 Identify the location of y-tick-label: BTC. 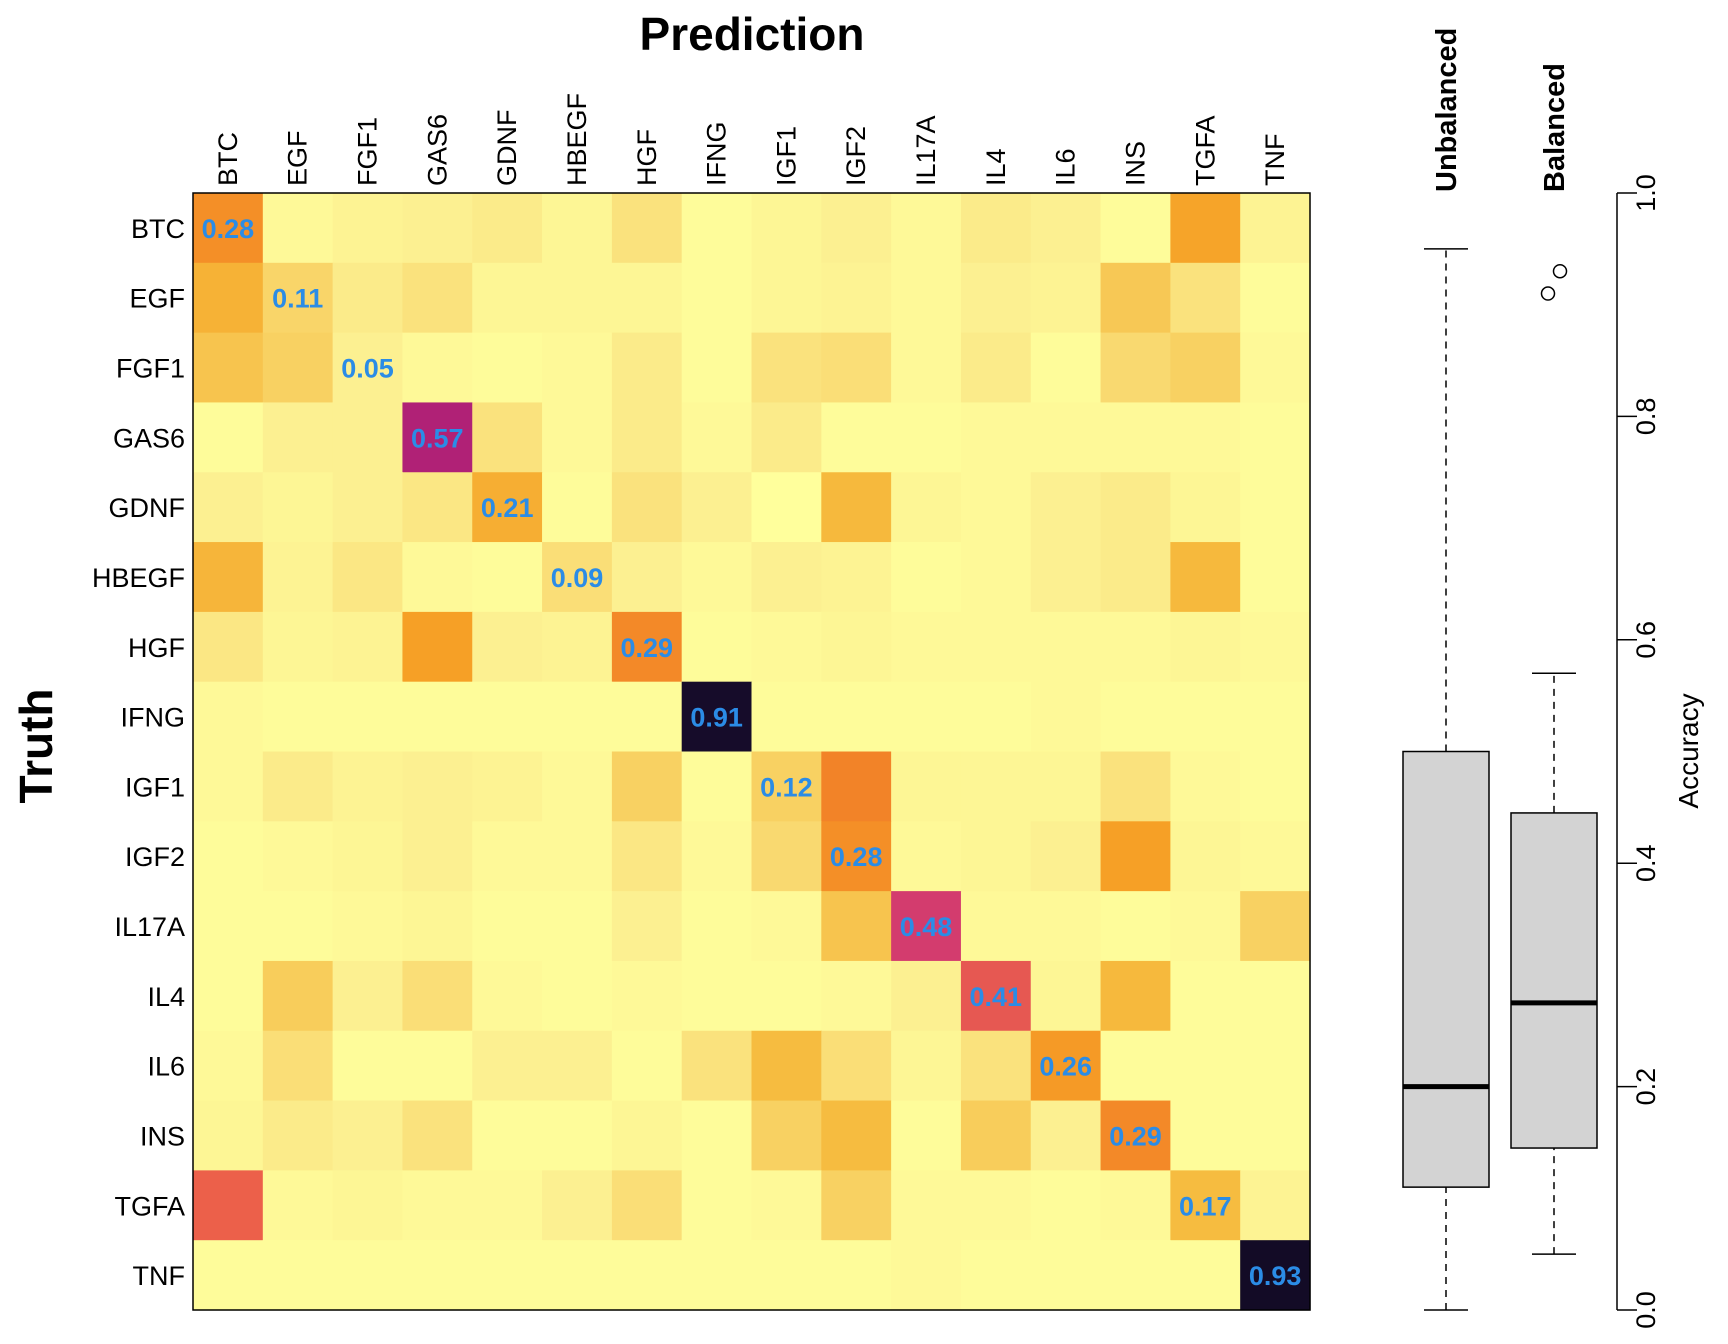
(158, 229).